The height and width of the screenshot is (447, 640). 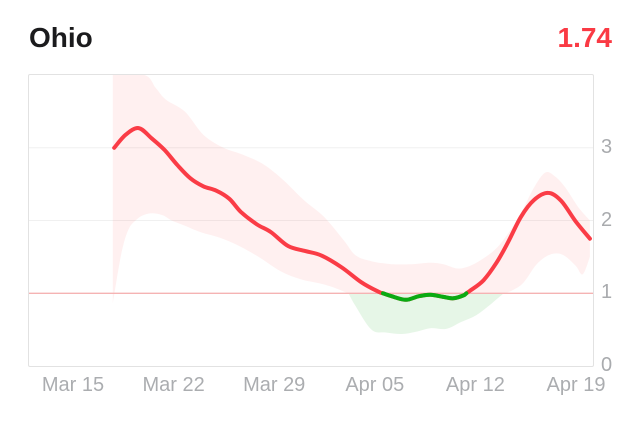 I want to click on y-tick-label: 3, so click(x=607, y=146).